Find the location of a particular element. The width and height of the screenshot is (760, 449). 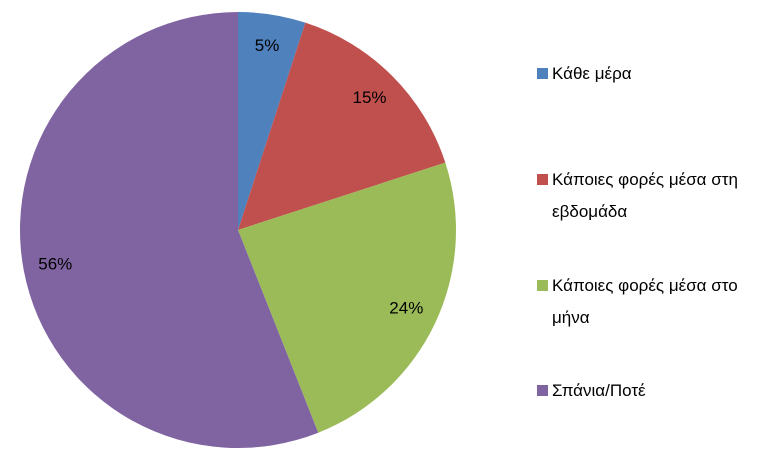

legend-item: Κάποιες φορές μέσα στη εβδομάδα is located at coordinates (647, 196).